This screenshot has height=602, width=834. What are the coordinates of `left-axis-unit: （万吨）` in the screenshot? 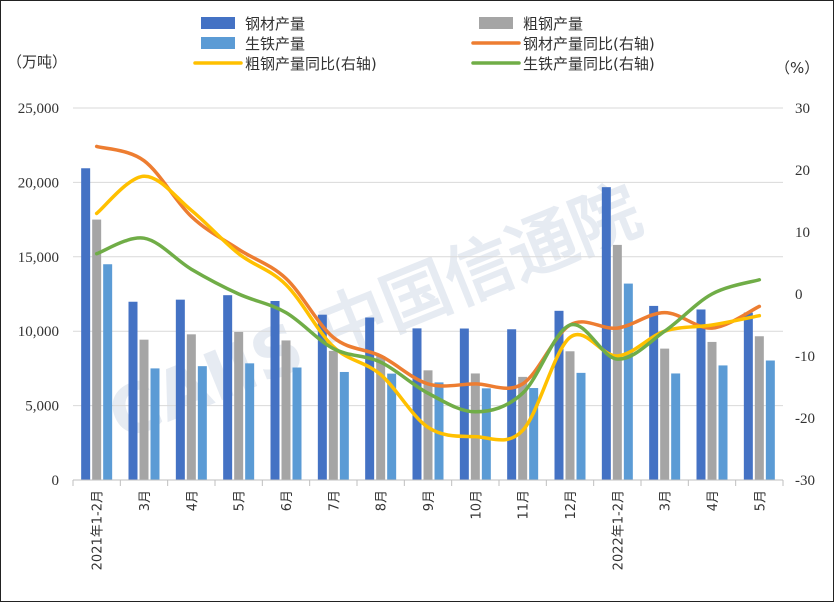 It's located at (37, 62).